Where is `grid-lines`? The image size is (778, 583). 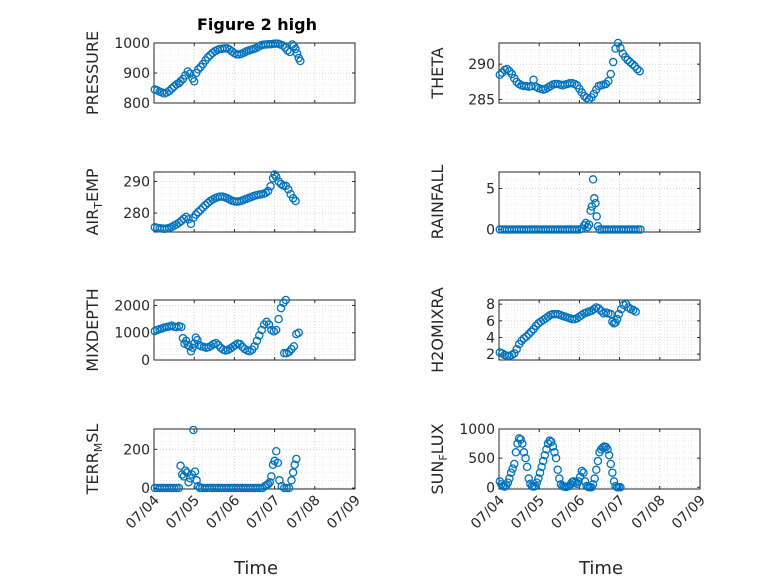 grid-lines is located at coordinates (599, 330).